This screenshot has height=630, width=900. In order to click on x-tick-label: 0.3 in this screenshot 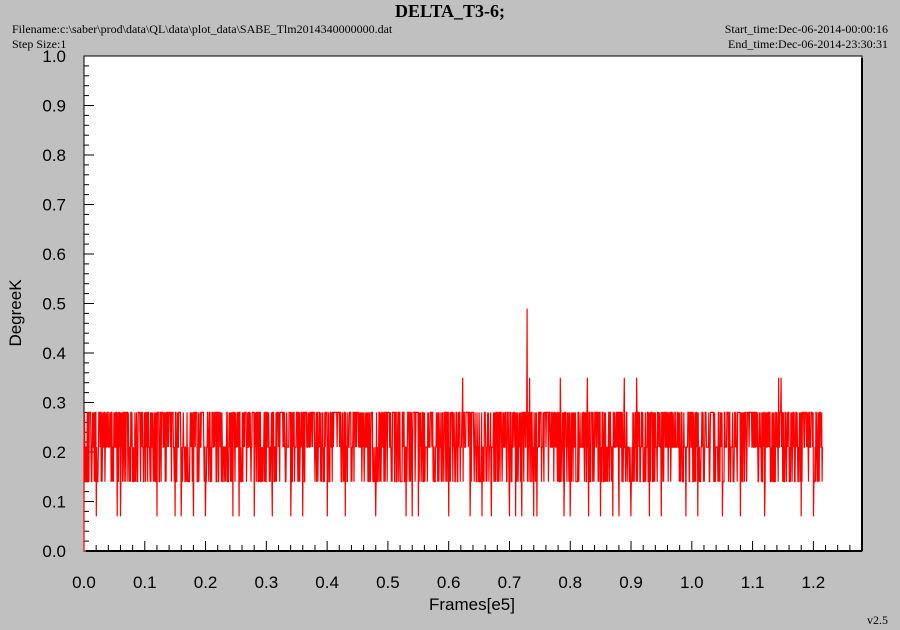, I will do `click(267, 582)`.